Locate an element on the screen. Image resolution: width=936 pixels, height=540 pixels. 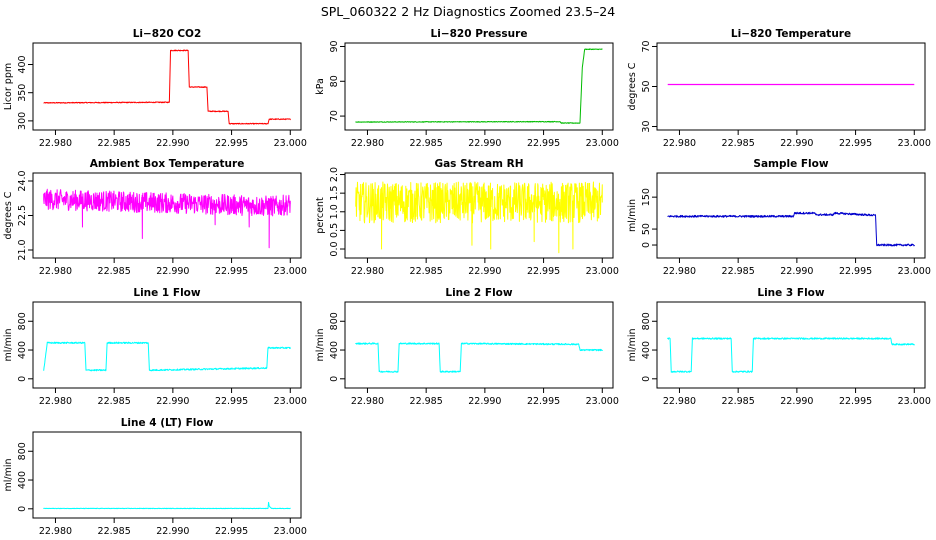
y-tick-label: 1.0 is located at coordinates (334, 211).